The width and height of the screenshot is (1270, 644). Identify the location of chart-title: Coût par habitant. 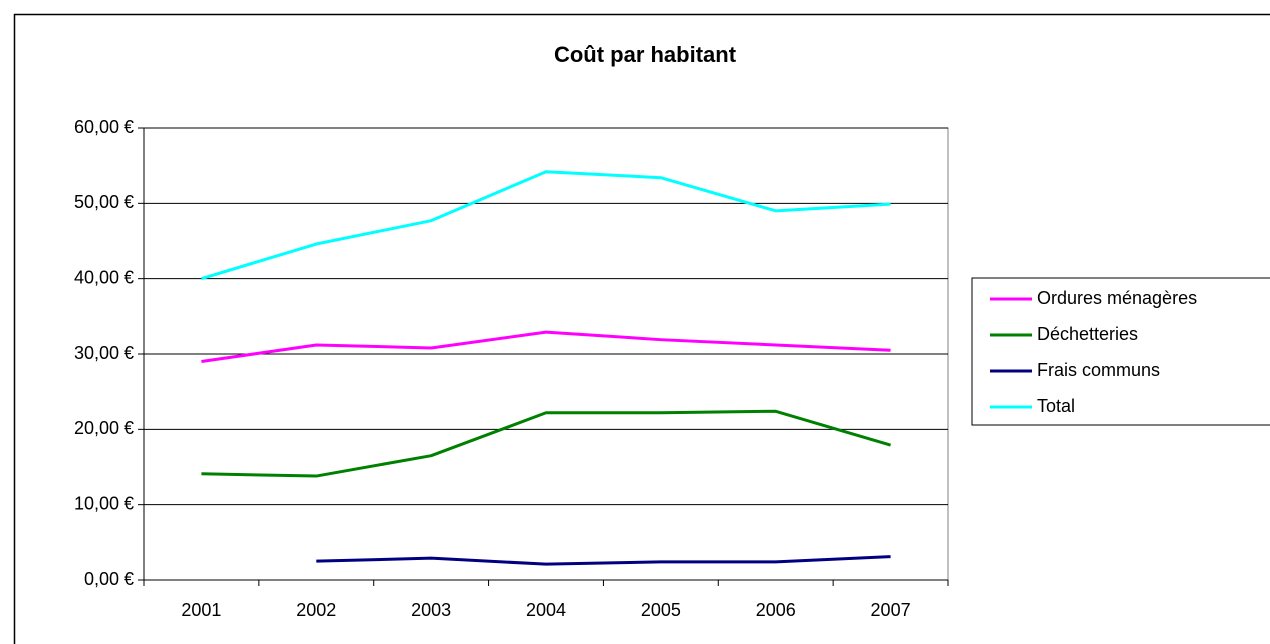
(645, 54).